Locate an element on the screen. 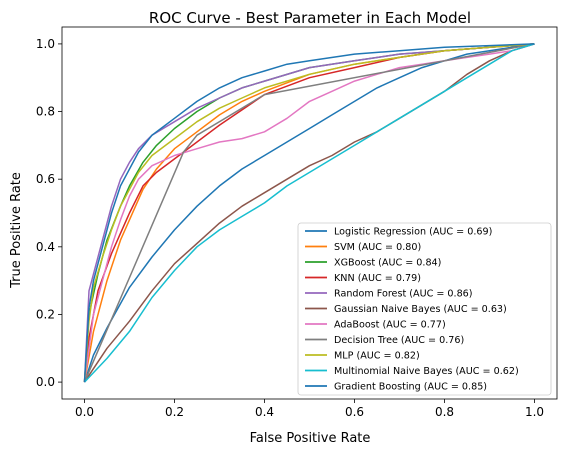 The image size is (567, 455). y-tick-label: 0.8 is located at coordinates (45, 112).